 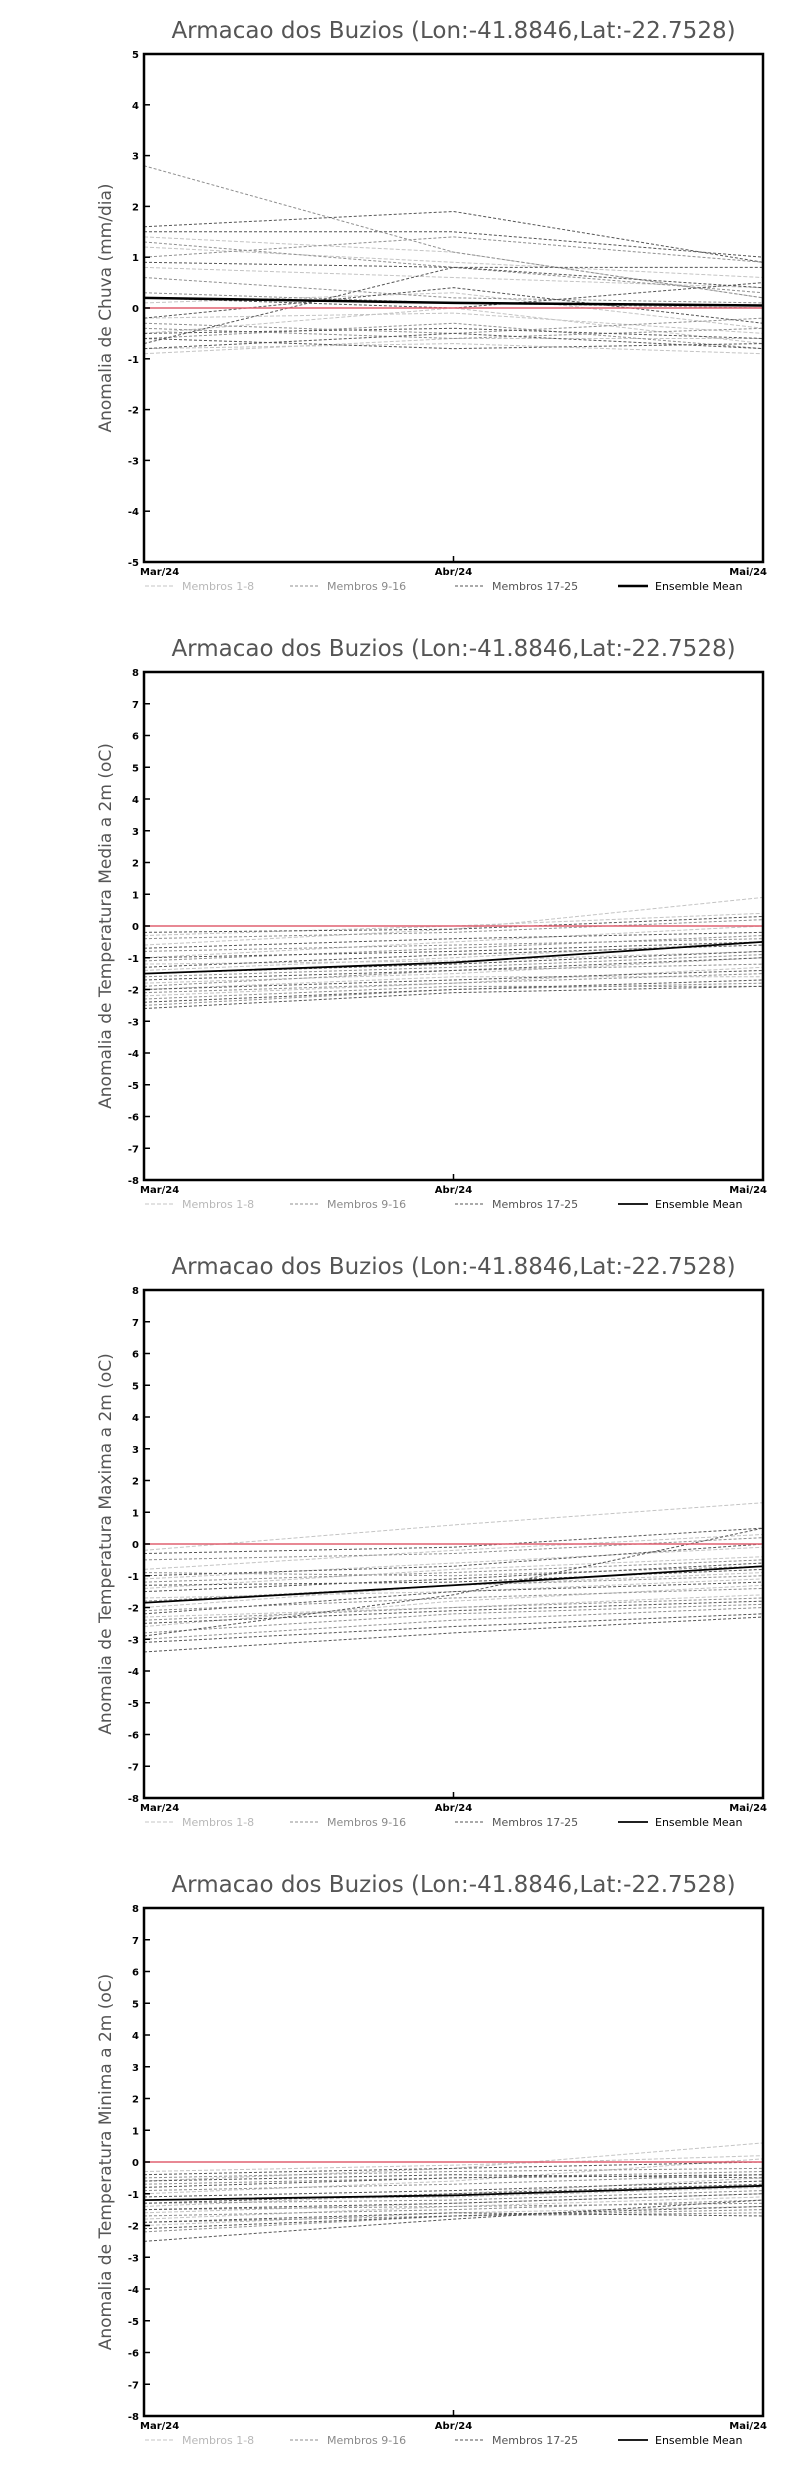 What do you see at coordinates (106, 926) in the screenshot?
I see `chart-2-y-axis-label: Anomalia de Temperatura Media a 2m (oC)` at bounding box center [106, 926].